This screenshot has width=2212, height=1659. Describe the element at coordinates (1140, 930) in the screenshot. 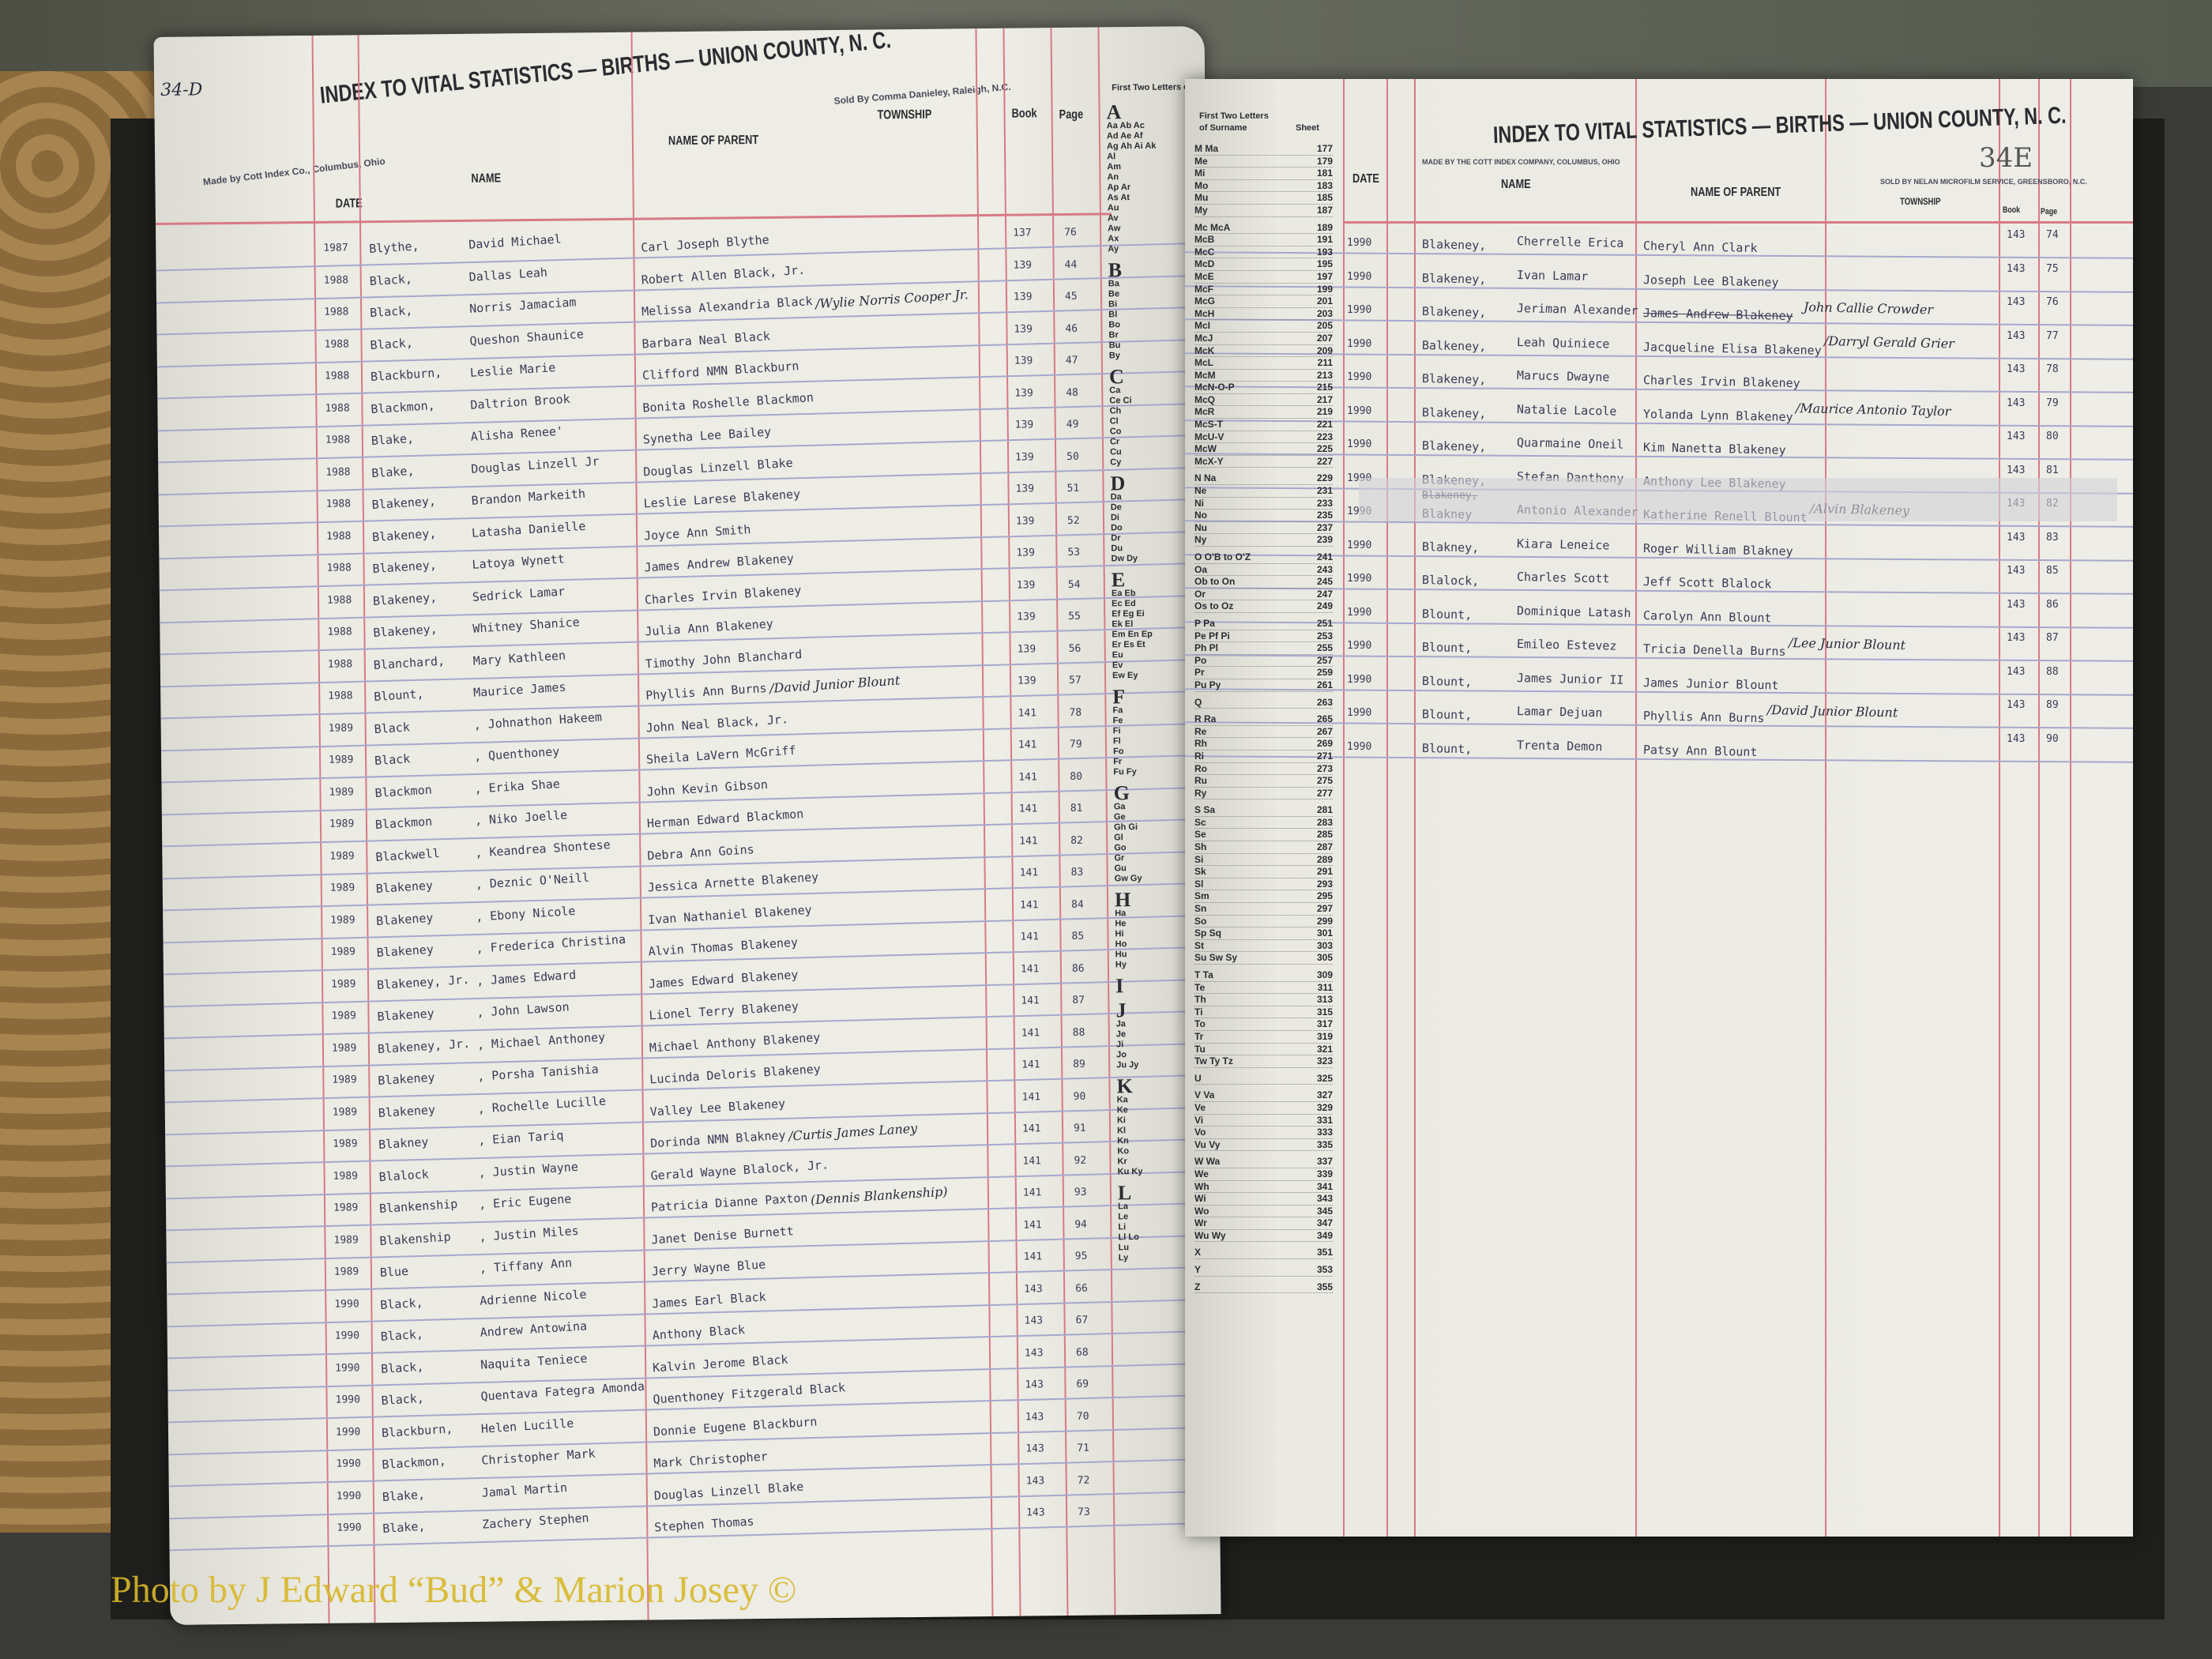

I see `index-group: H Ha He Hi Ho Hu Hy` at that location.